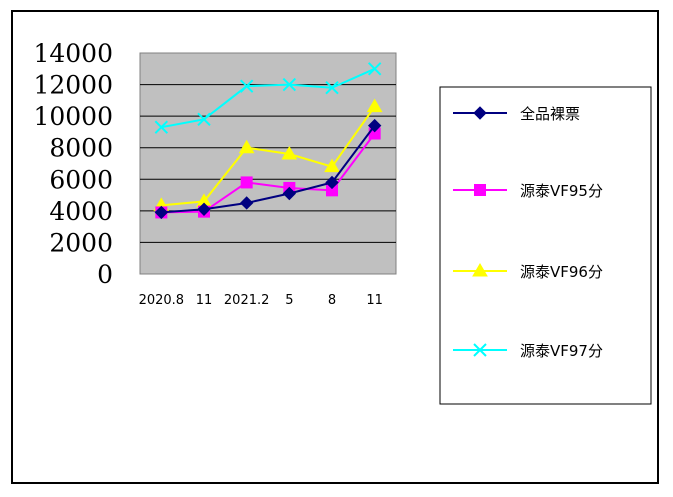  What do you see at coordinates (81, 148) in the screenshot?
I see `y-tick-label: 8000` at bounding box center [81, 148].